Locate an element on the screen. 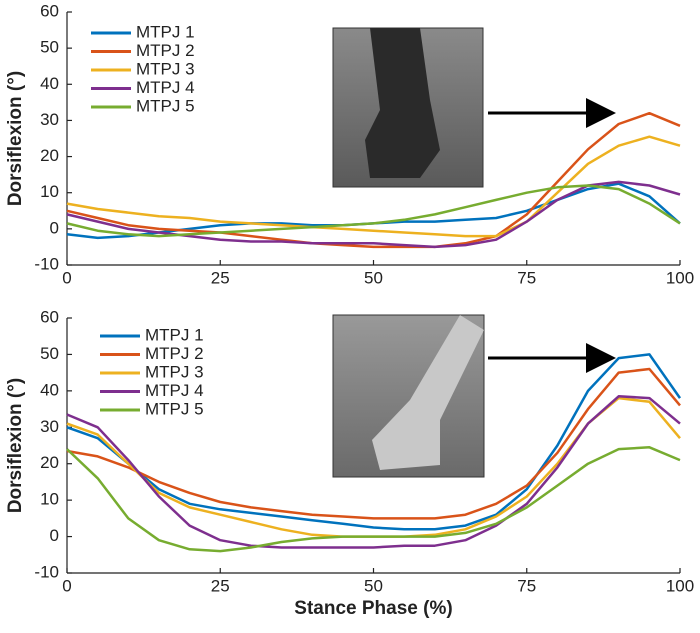  photo-bottom is located at coordinates (474, 396).